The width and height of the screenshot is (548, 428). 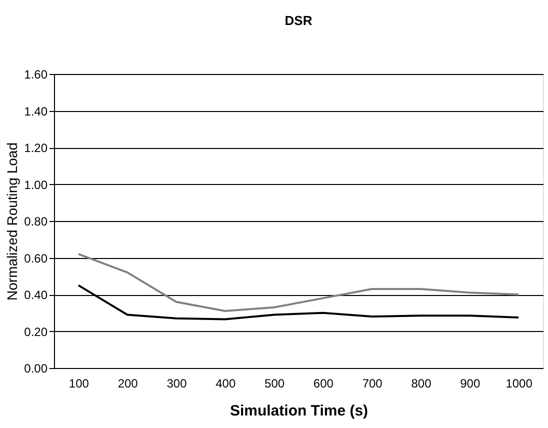 I want to click on x-tick-label: 600, so click(x=323, y=383).